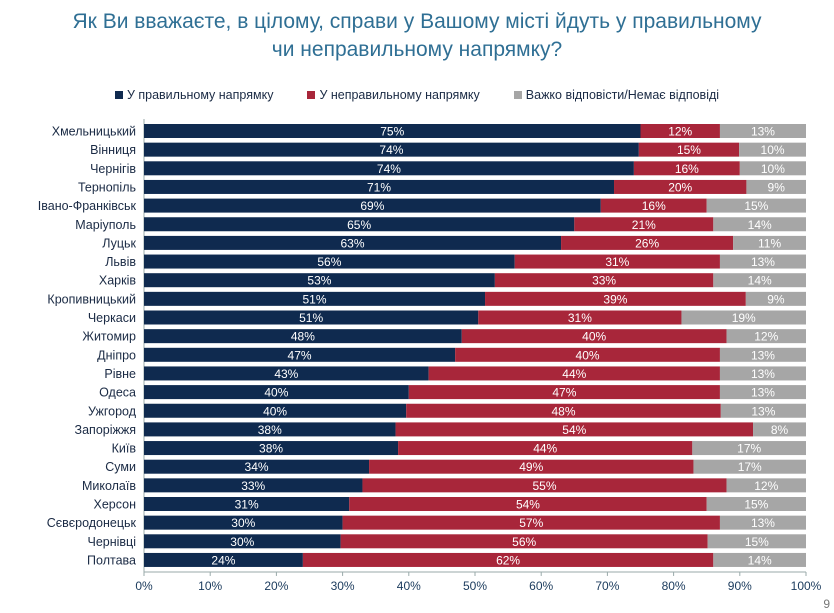 The height and width of the screenshot is (613, 834). I want to click on category-label: Дніпро, so click(116, 355).